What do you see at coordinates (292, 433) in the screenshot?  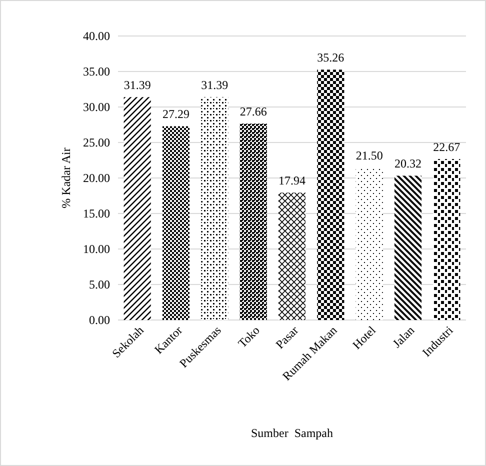 I see `x-axis-title: Sumber Sampah` at bounding box center [292, 433].